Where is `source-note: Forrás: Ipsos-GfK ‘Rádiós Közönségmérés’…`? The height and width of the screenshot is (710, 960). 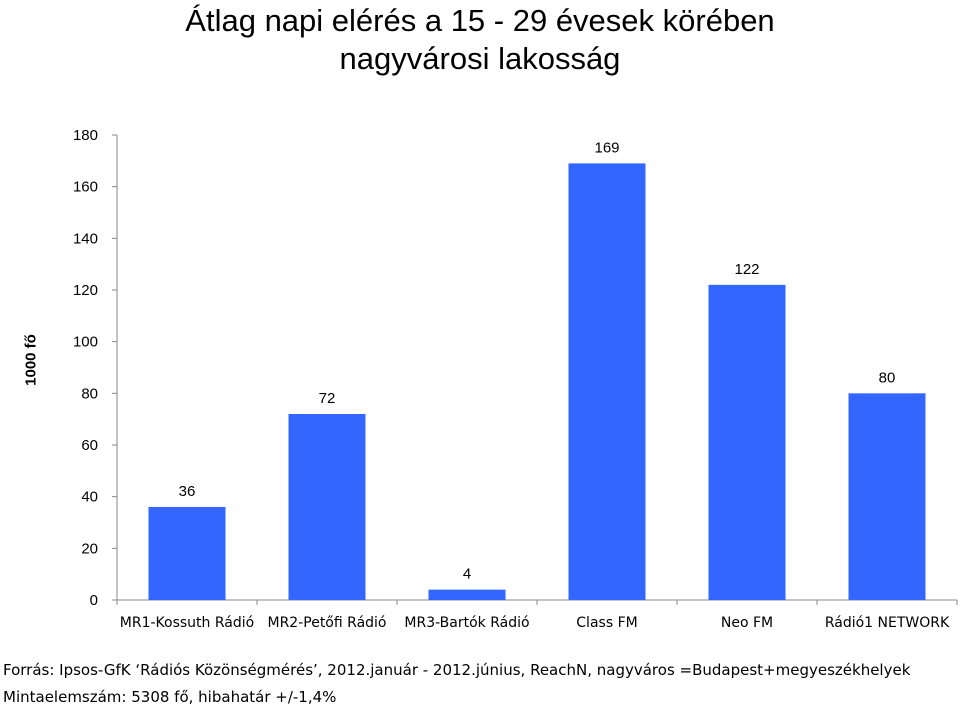
source-note: Forrás: Ipsos-GfK ‘Rádiós Közönségmérés’… is located at coordinates (457, 670).